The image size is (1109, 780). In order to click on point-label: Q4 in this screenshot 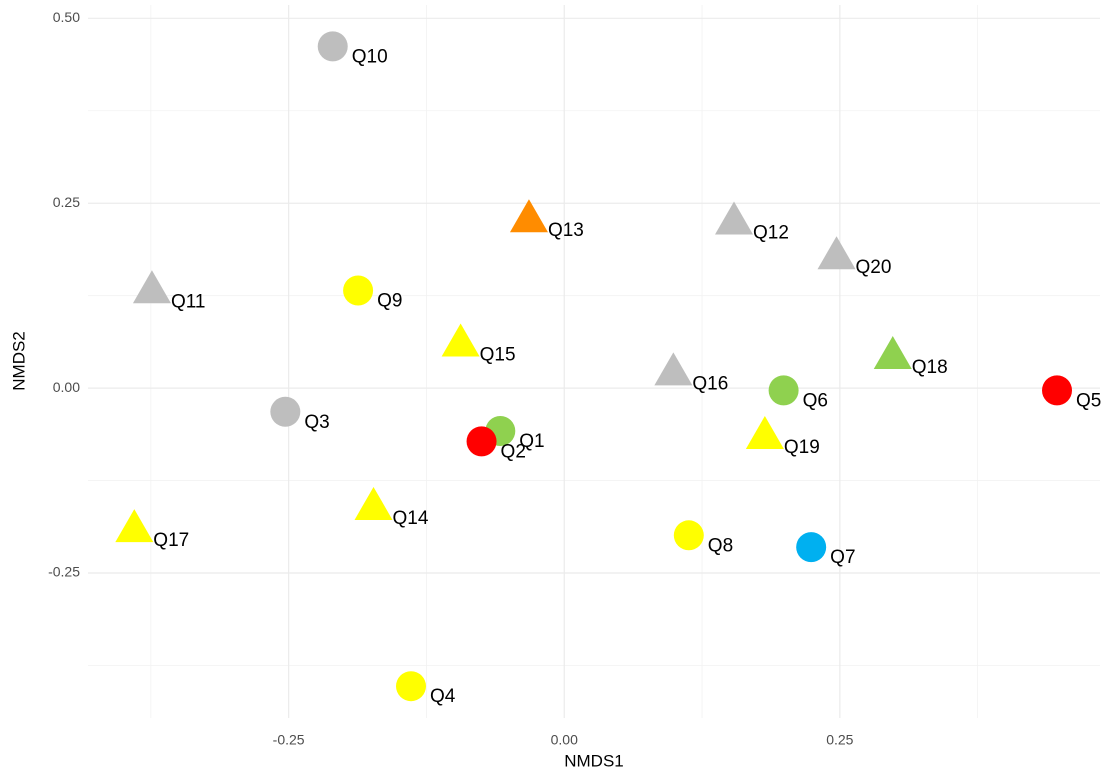, I will do `click(443, 696)`.